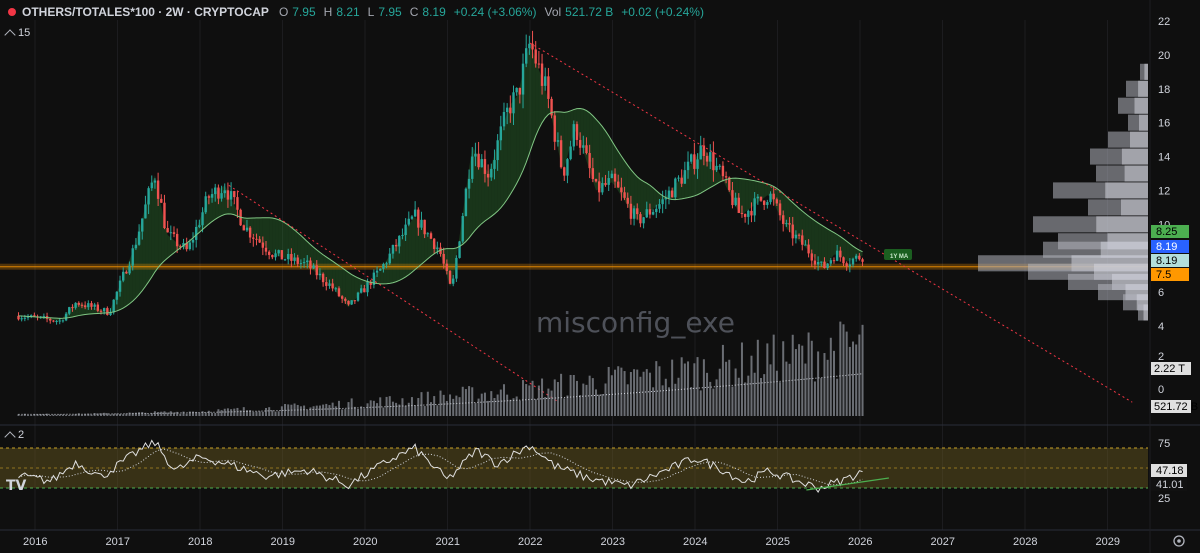  Describe the element at coordinates (695, 542) in the screenshot. I see `year-tick: 2024` at that location.